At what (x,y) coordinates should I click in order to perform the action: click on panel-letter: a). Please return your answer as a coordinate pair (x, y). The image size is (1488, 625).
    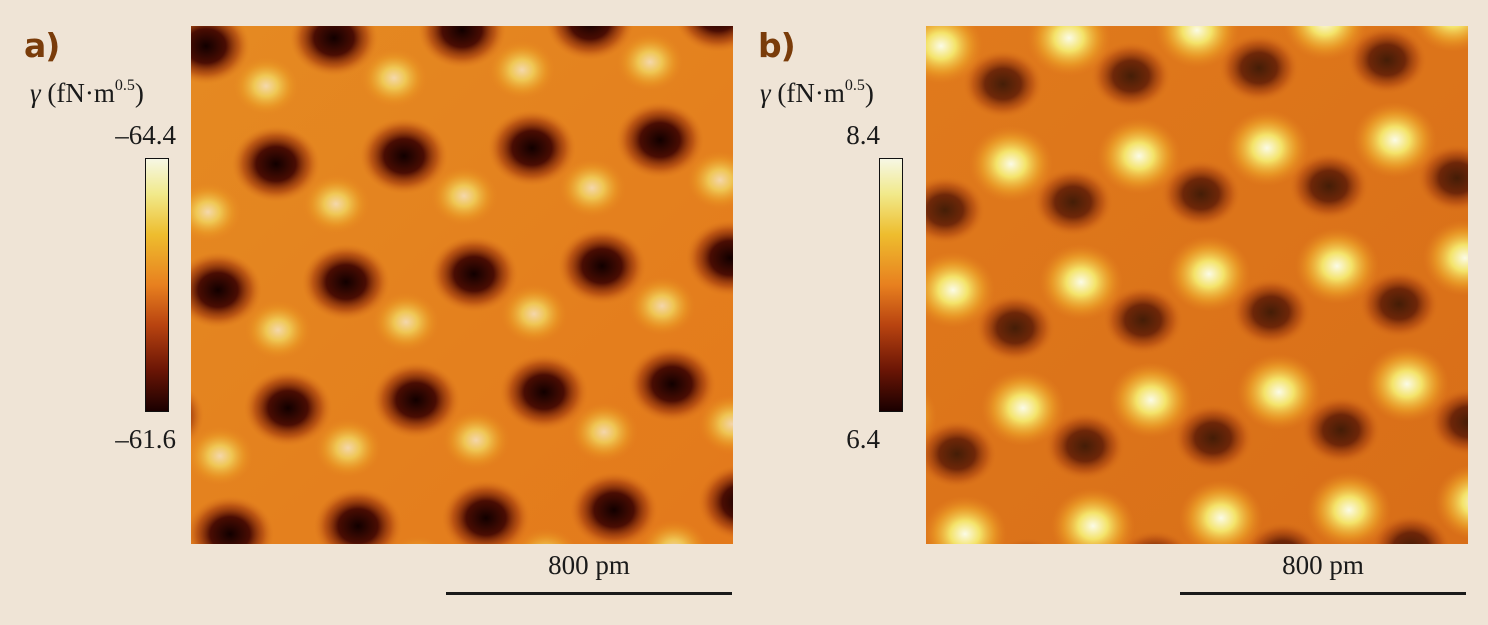
    Looking at the image, I should click on (42, 45).